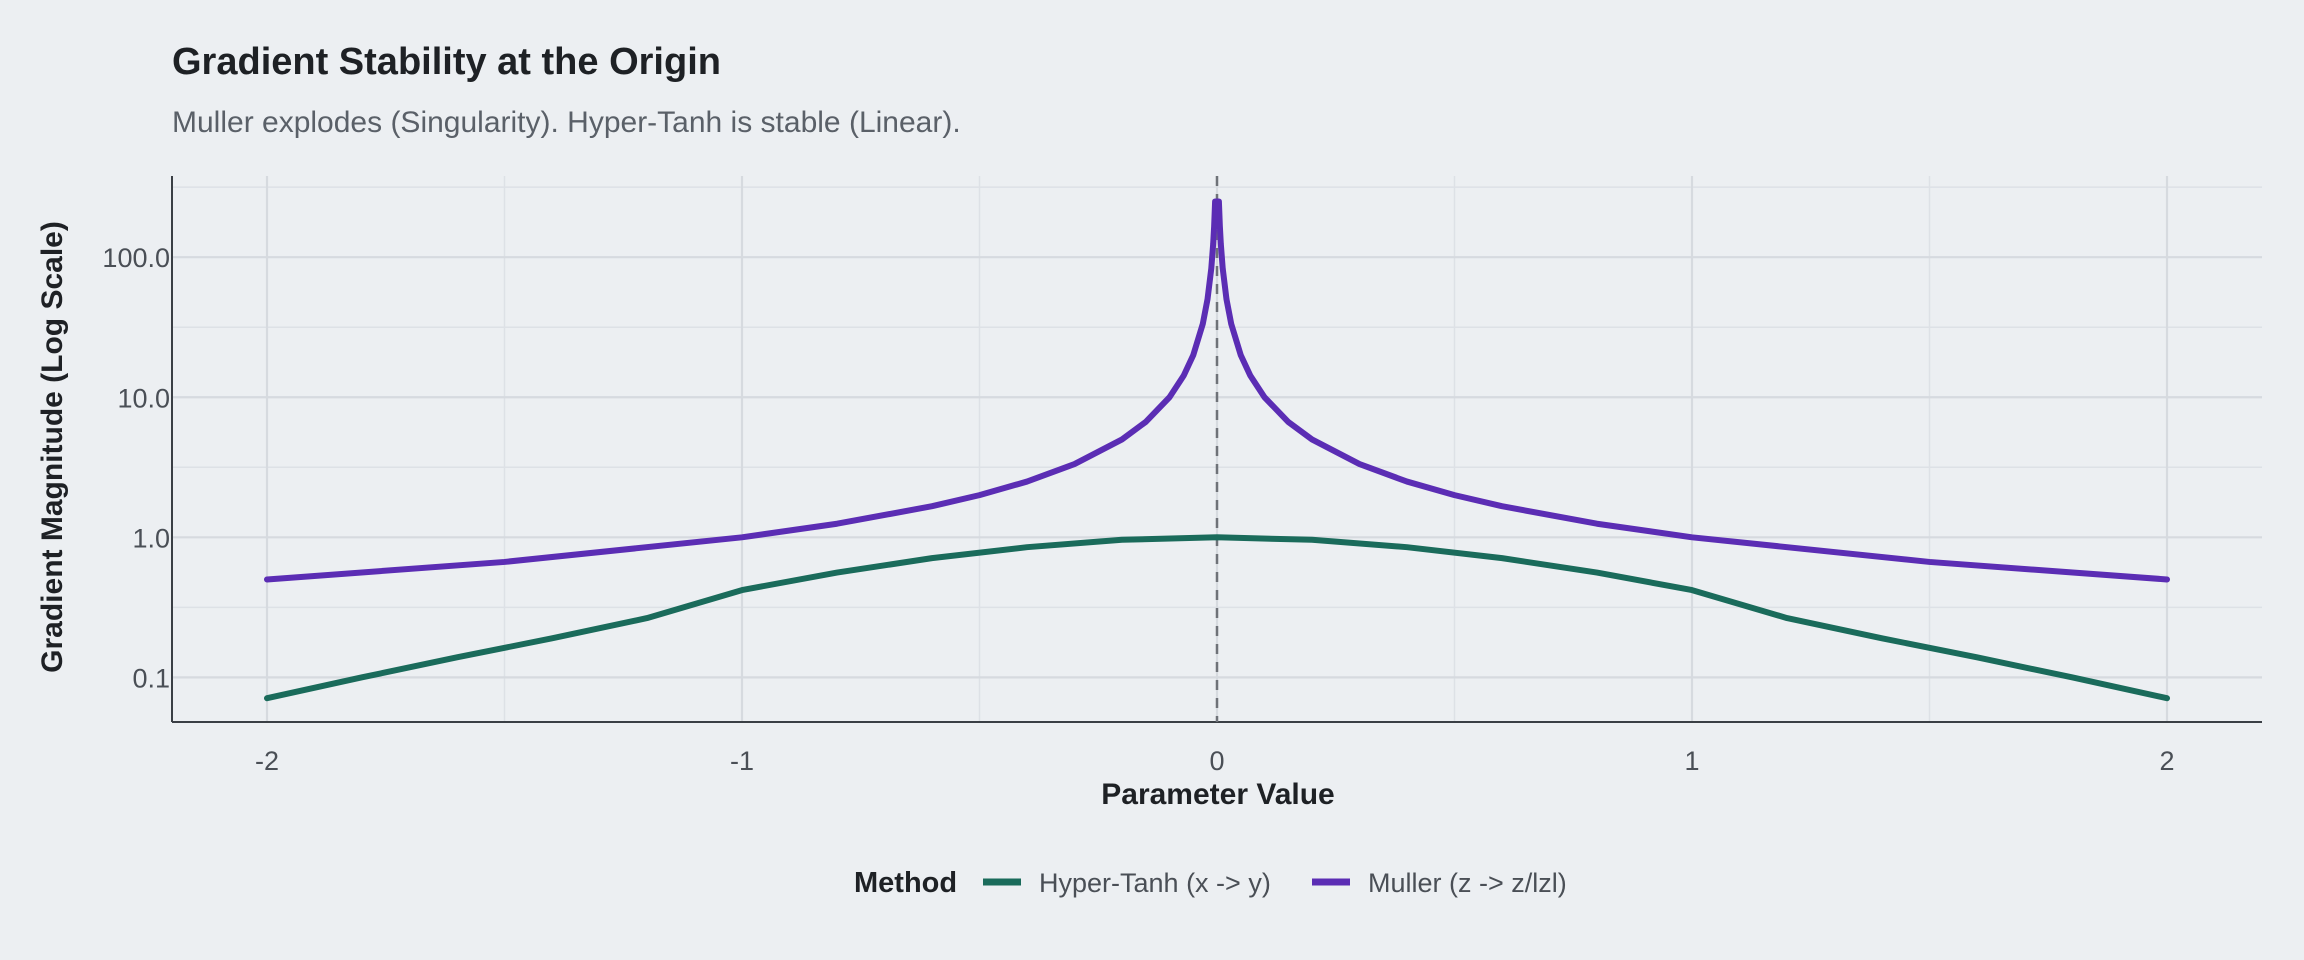 Image resolution: width=2304 pixels, height=960 pixels. Describe the element at coordinates (1217, 794) in the screenshot. I see `x-axis-label: Parameter Value` at that location.